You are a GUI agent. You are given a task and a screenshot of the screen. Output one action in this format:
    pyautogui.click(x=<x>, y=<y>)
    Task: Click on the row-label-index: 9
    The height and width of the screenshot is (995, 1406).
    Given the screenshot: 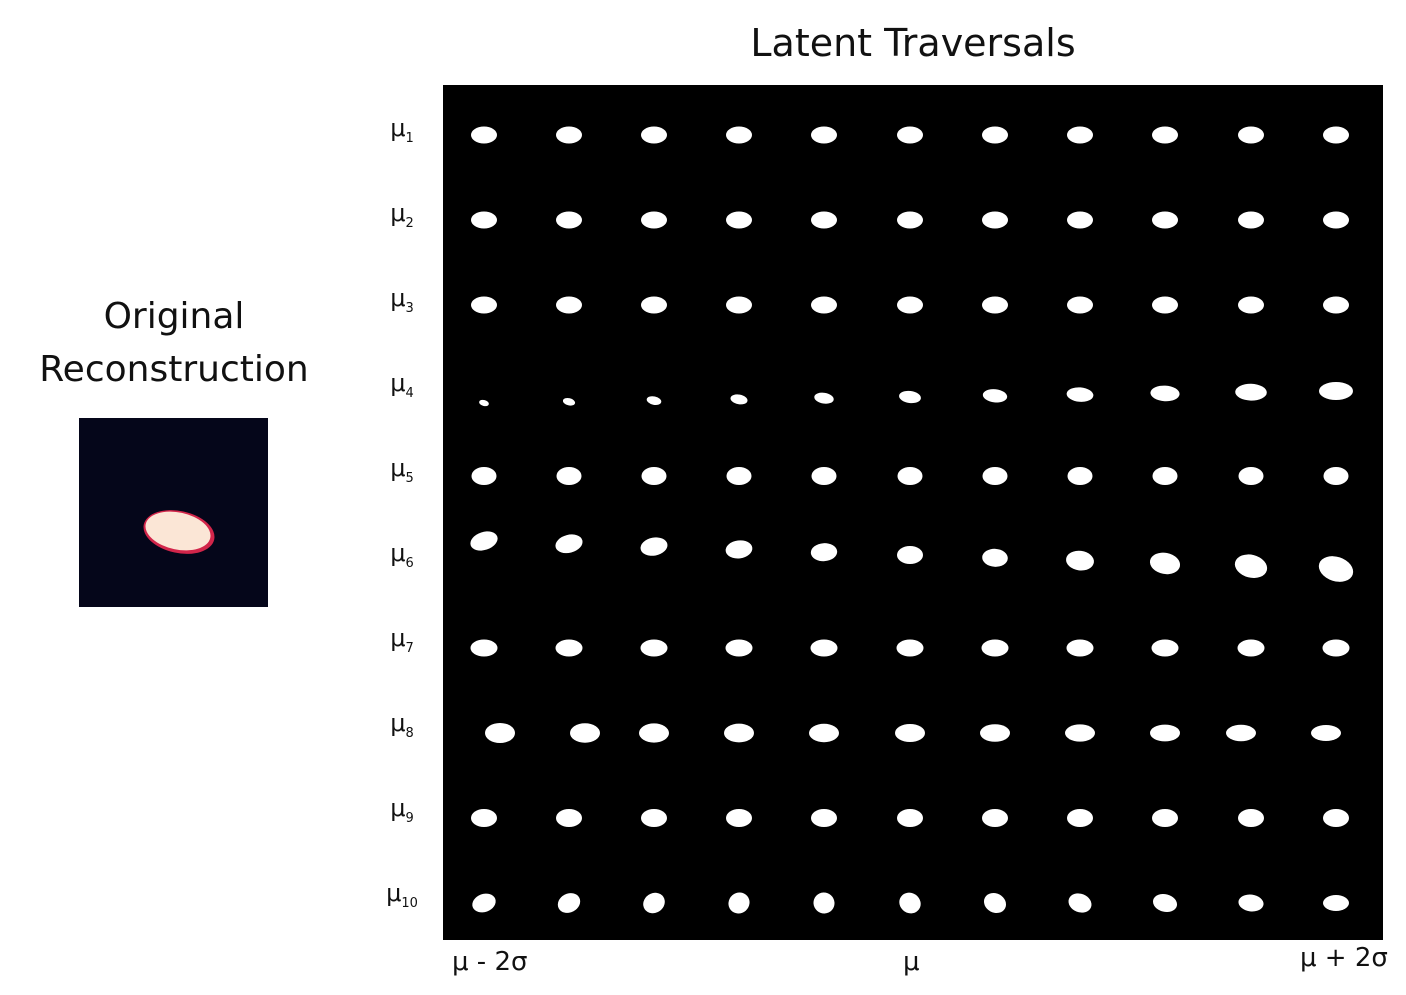 What is the action you would take?
    pyautogui.click(x=409, y=818)
    